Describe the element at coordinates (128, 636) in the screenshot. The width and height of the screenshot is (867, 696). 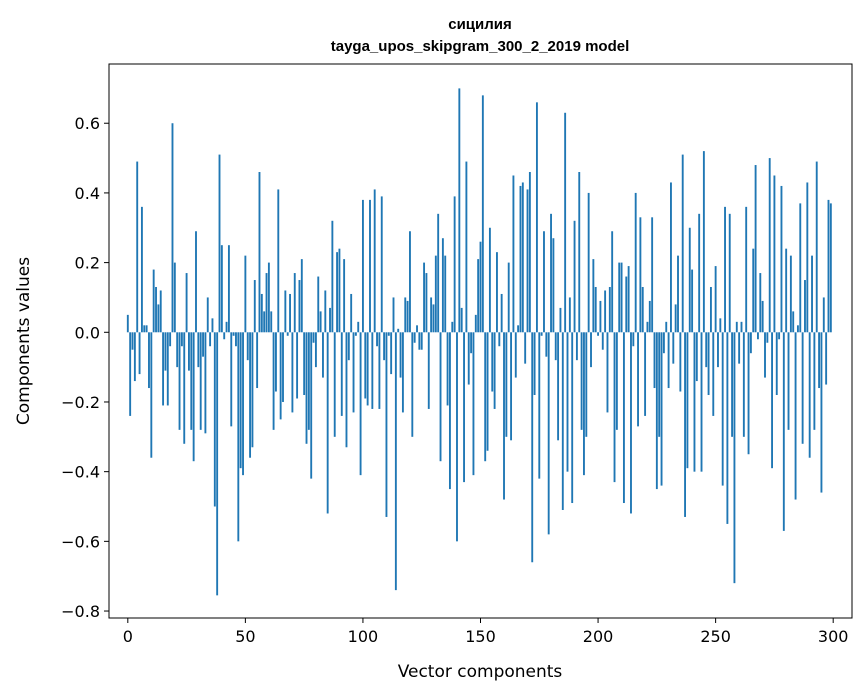
I see `x-tick-label: 0` at that location.